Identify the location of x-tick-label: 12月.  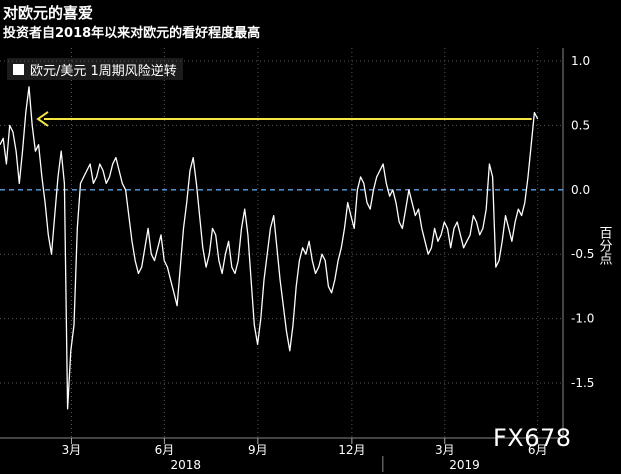
(351, 450).